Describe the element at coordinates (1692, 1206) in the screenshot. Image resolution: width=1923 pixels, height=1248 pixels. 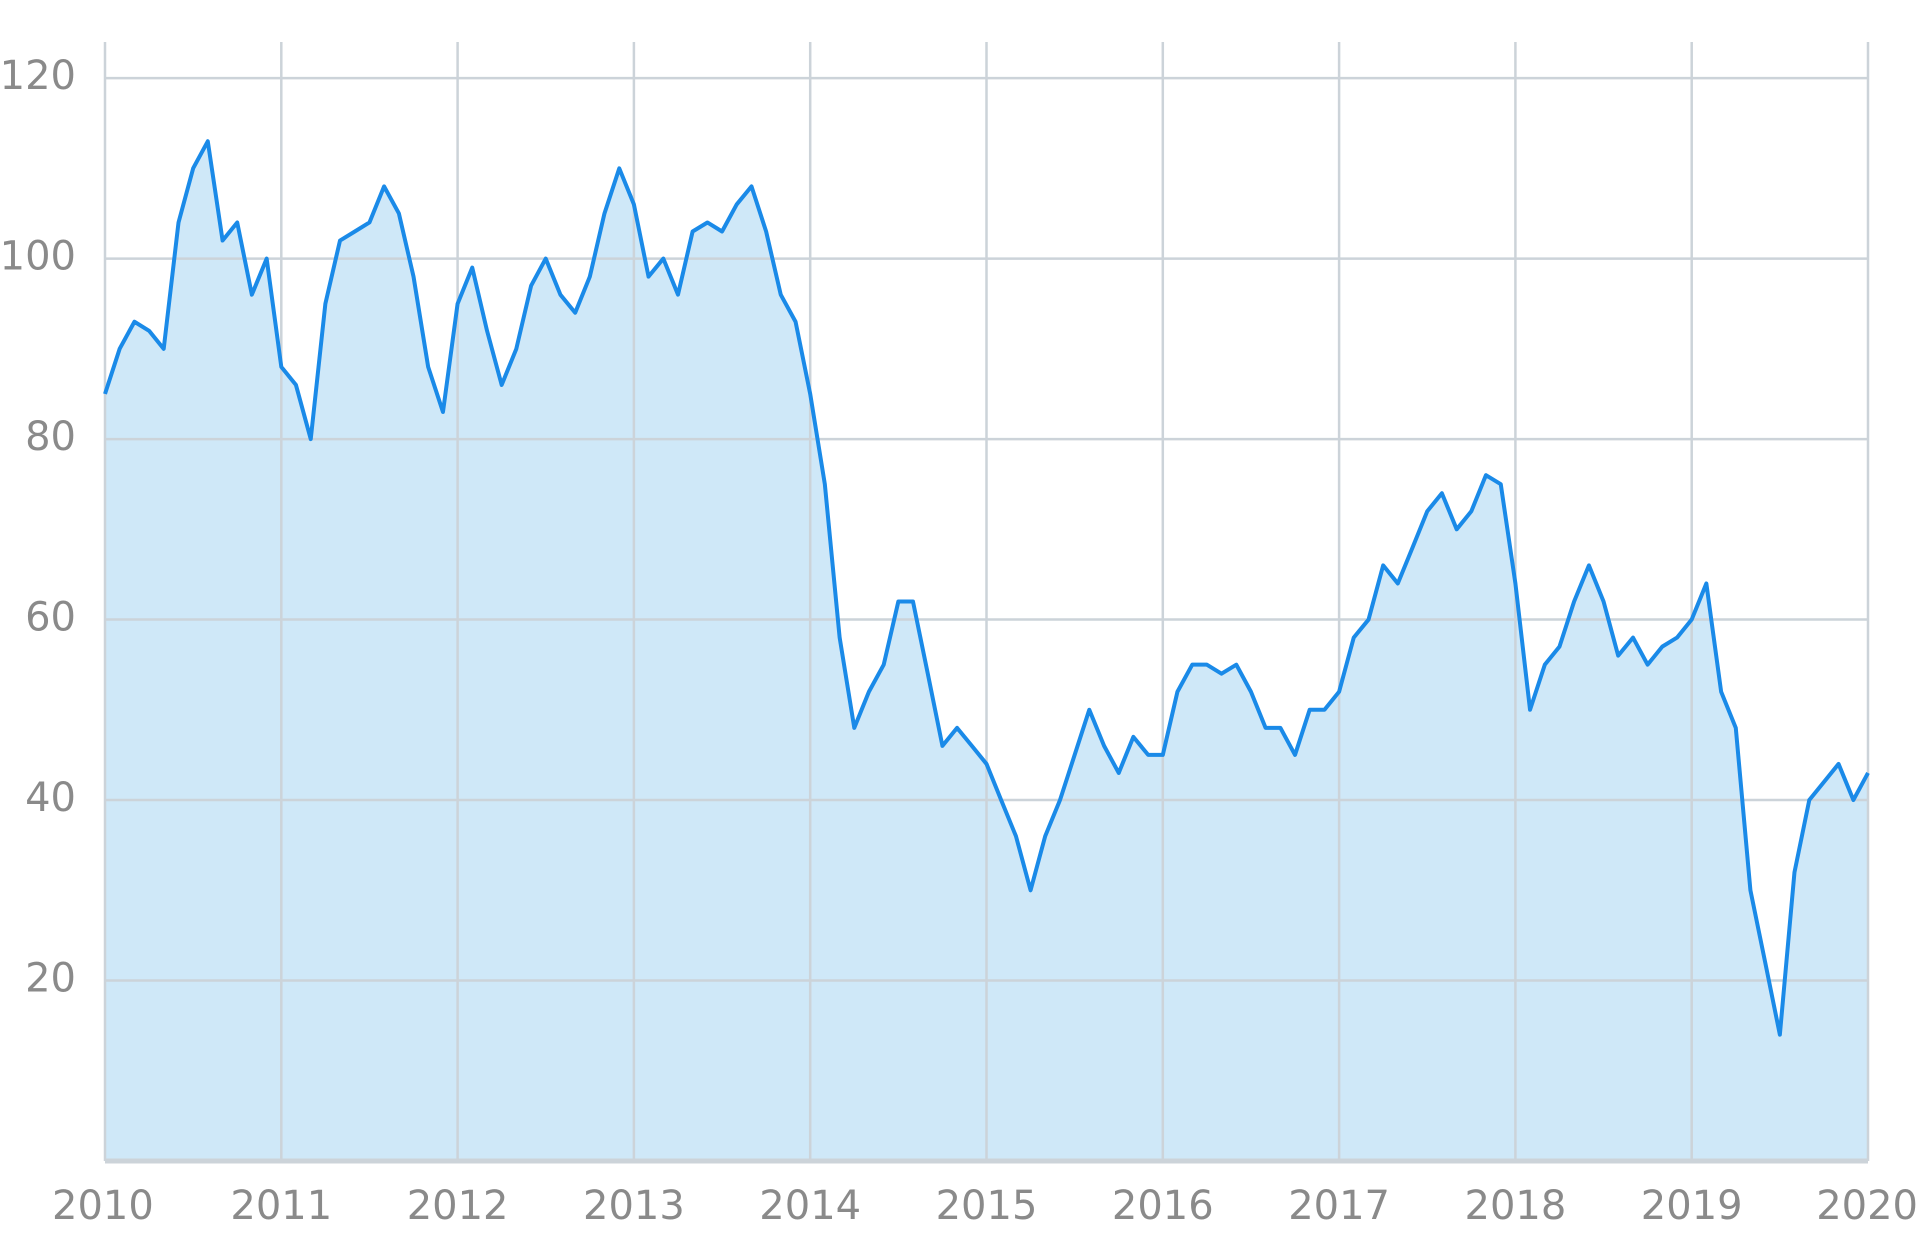
I see `x-tick-label: 2019` at that location.